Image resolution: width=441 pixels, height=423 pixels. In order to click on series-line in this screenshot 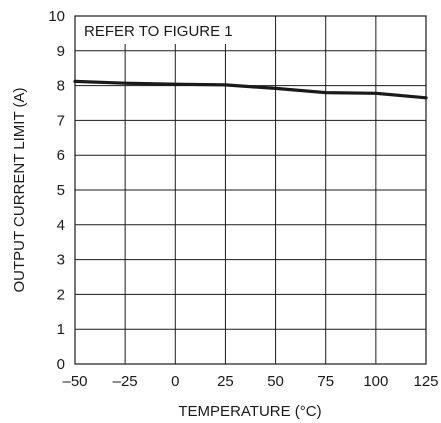, I will do `click(250, 89)`.